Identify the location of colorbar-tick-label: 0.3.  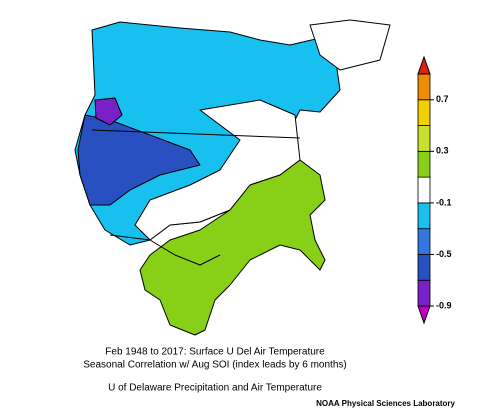
(442, 151).